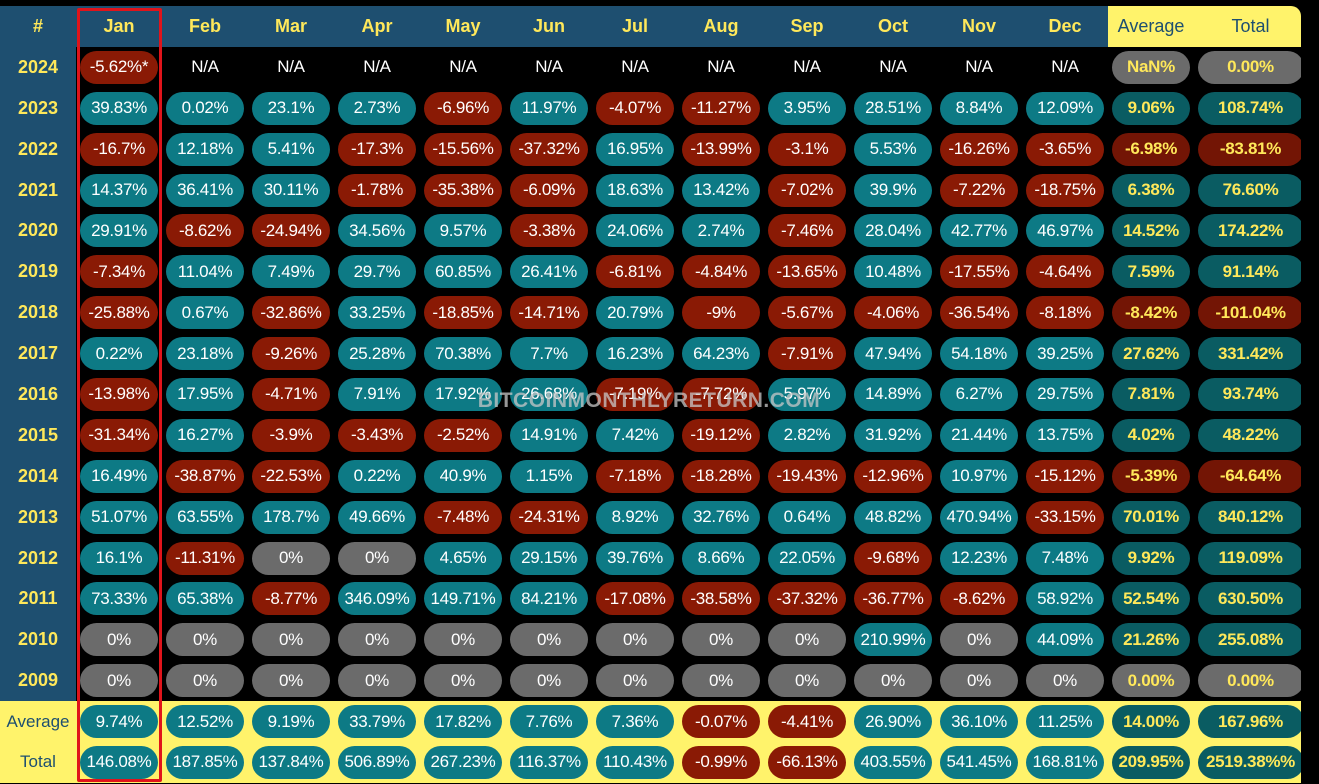 The image size is (1319, 784). What do you see at coordinates (635, 558) in the screenshot?
I see `return-value: 39.76%` at bounding box center [635, 558].